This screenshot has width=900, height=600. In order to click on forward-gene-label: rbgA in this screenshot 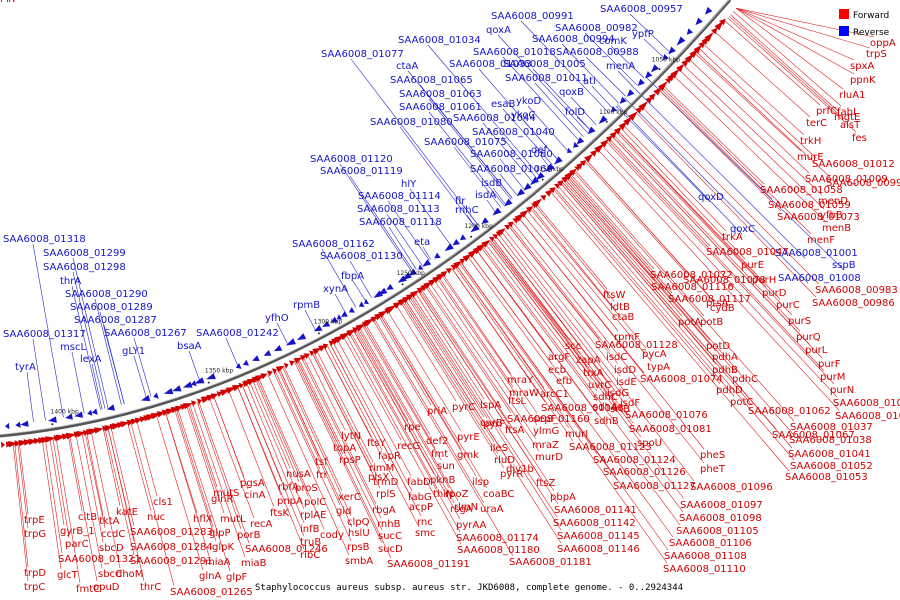, I will do `click(384, 510)`.